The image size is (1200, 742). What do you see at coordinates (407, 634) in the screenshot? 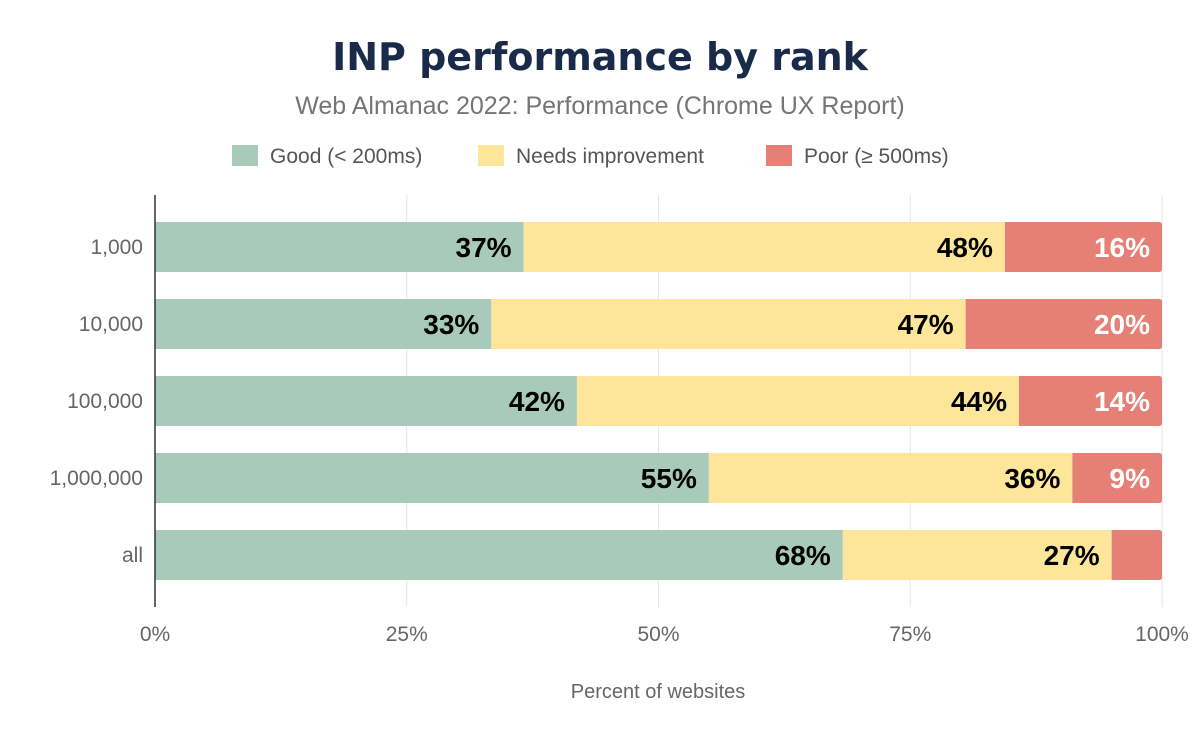
I see `x-tick-label: 25%` at bounding box center [407, 634].